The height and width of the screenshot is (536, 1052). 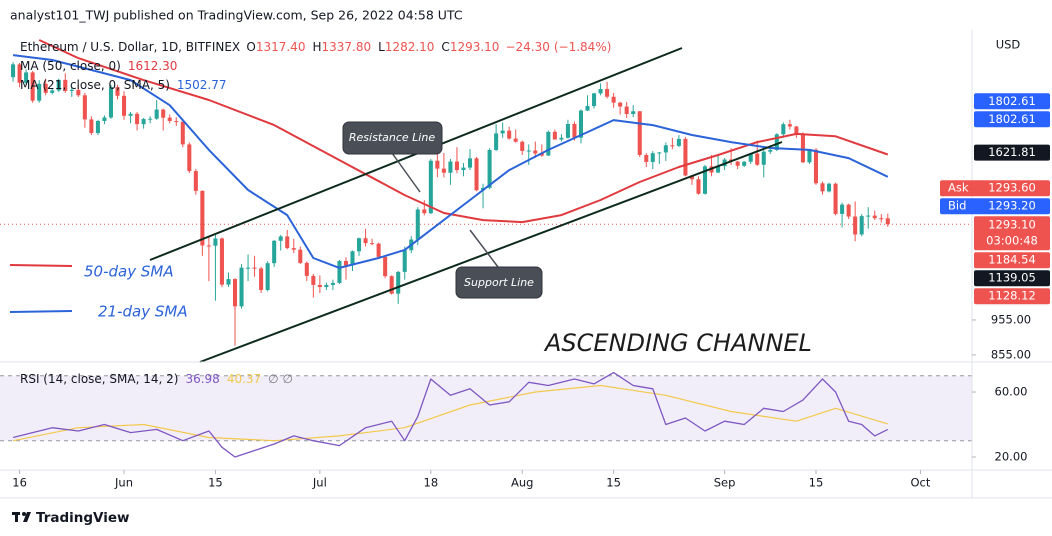 I want to click on price-marker-label: 1184.54, so click(x=1012, y=260).